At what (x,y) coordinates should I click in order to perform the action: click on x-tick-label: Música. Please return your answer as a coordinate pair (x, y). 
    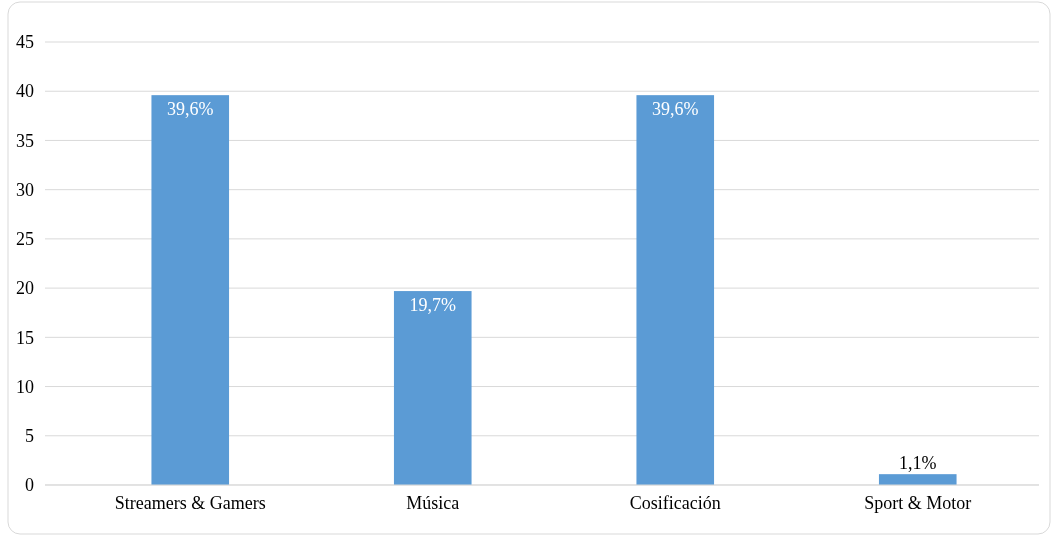
    Looking at the image, I should click on (433, 502).